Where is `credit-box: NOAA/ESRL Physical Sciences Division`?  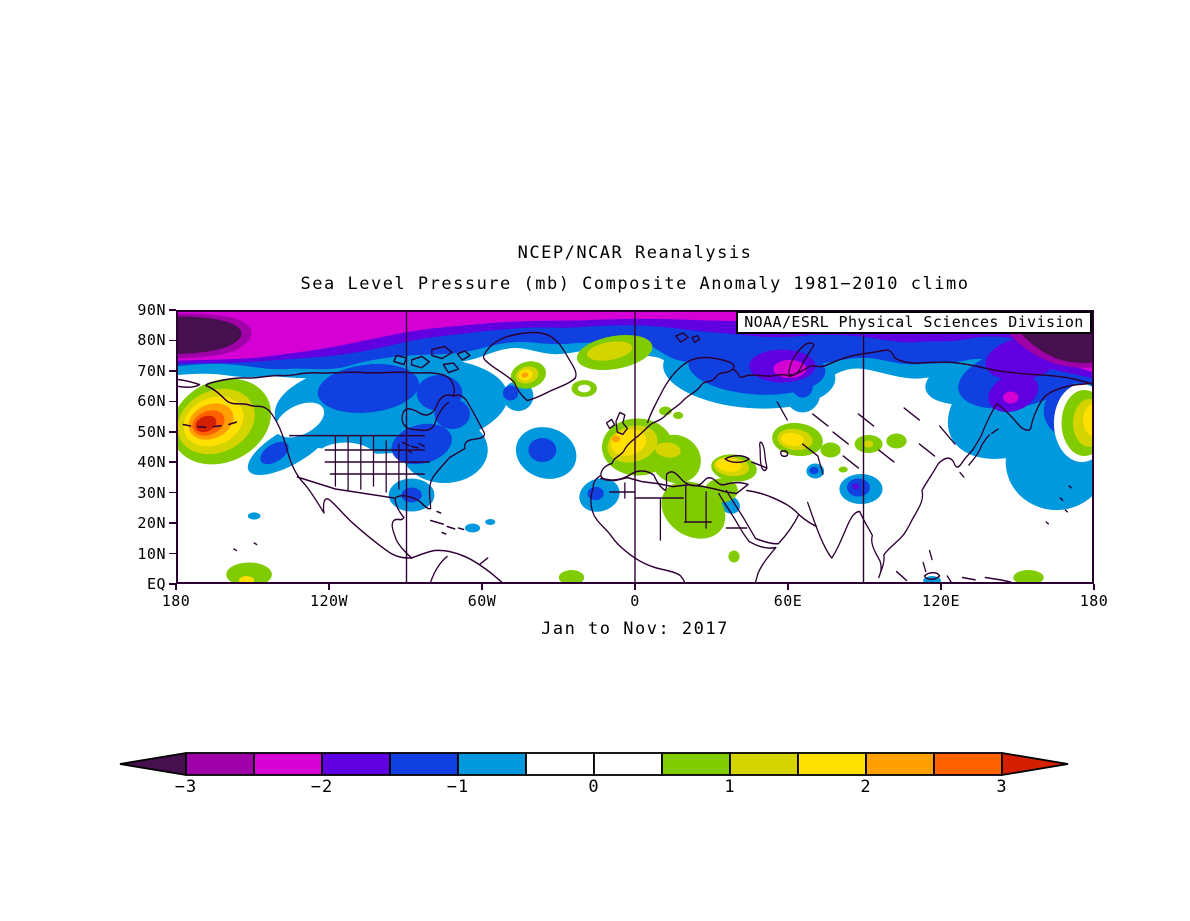 credit-box: NOAA/ESRL Physical Sciences Division is located at coordinates (914, 322).